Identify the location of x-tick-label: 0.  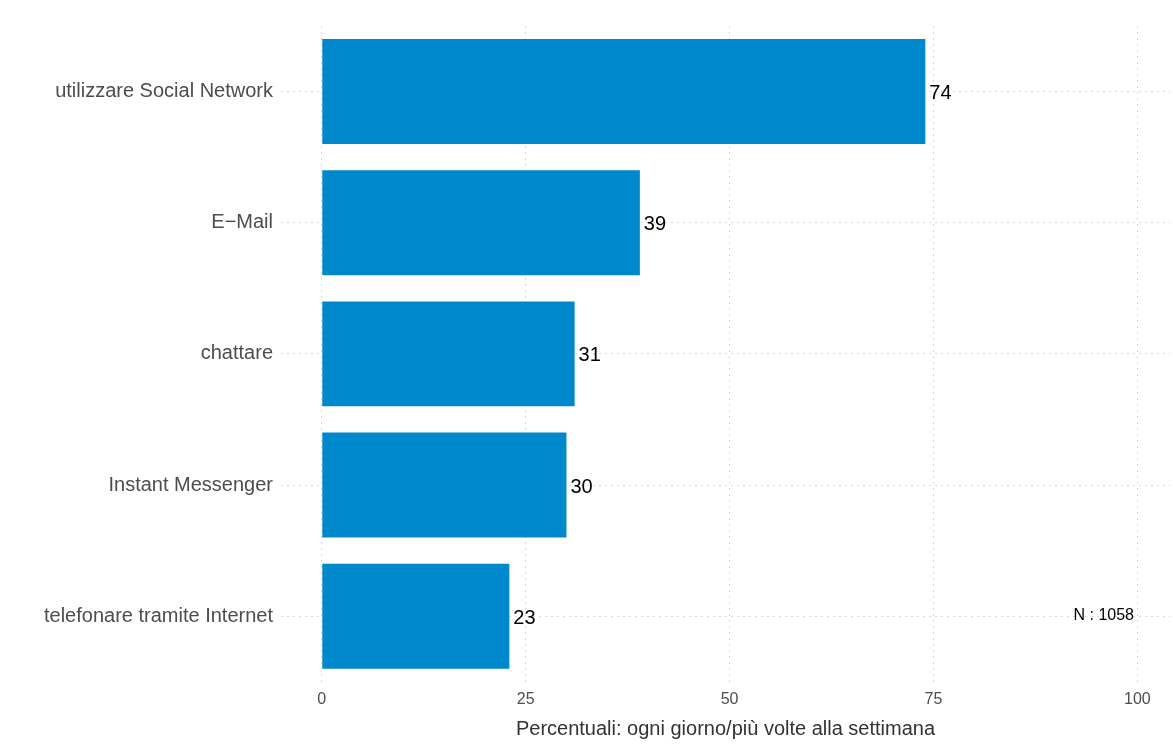
(322, 698).